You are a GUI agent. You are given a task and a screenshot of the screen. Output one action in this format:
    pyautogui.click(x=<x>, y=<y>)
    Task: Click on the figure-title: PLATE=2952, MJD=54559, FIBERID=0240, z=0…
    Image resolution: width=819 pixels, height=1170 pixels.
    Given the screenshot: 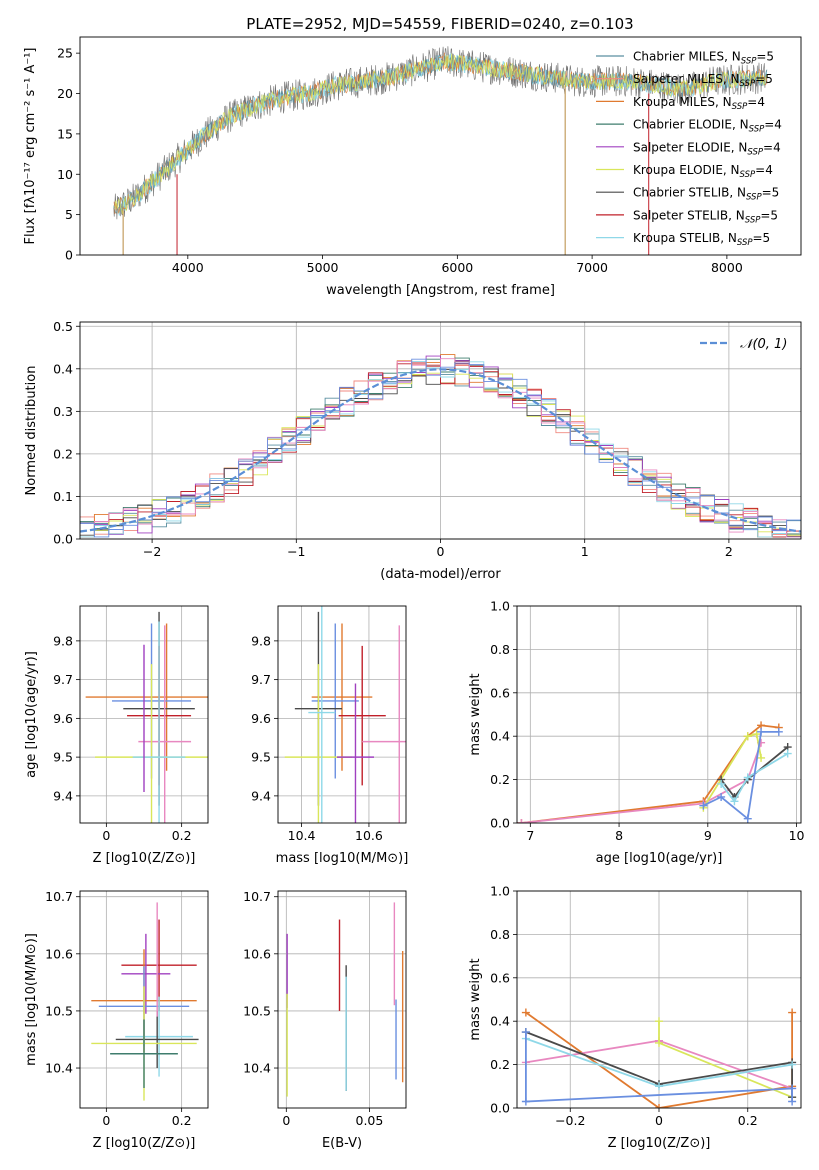 What is the action you would take?
    pyautogui.click(x=439, y=24)
    